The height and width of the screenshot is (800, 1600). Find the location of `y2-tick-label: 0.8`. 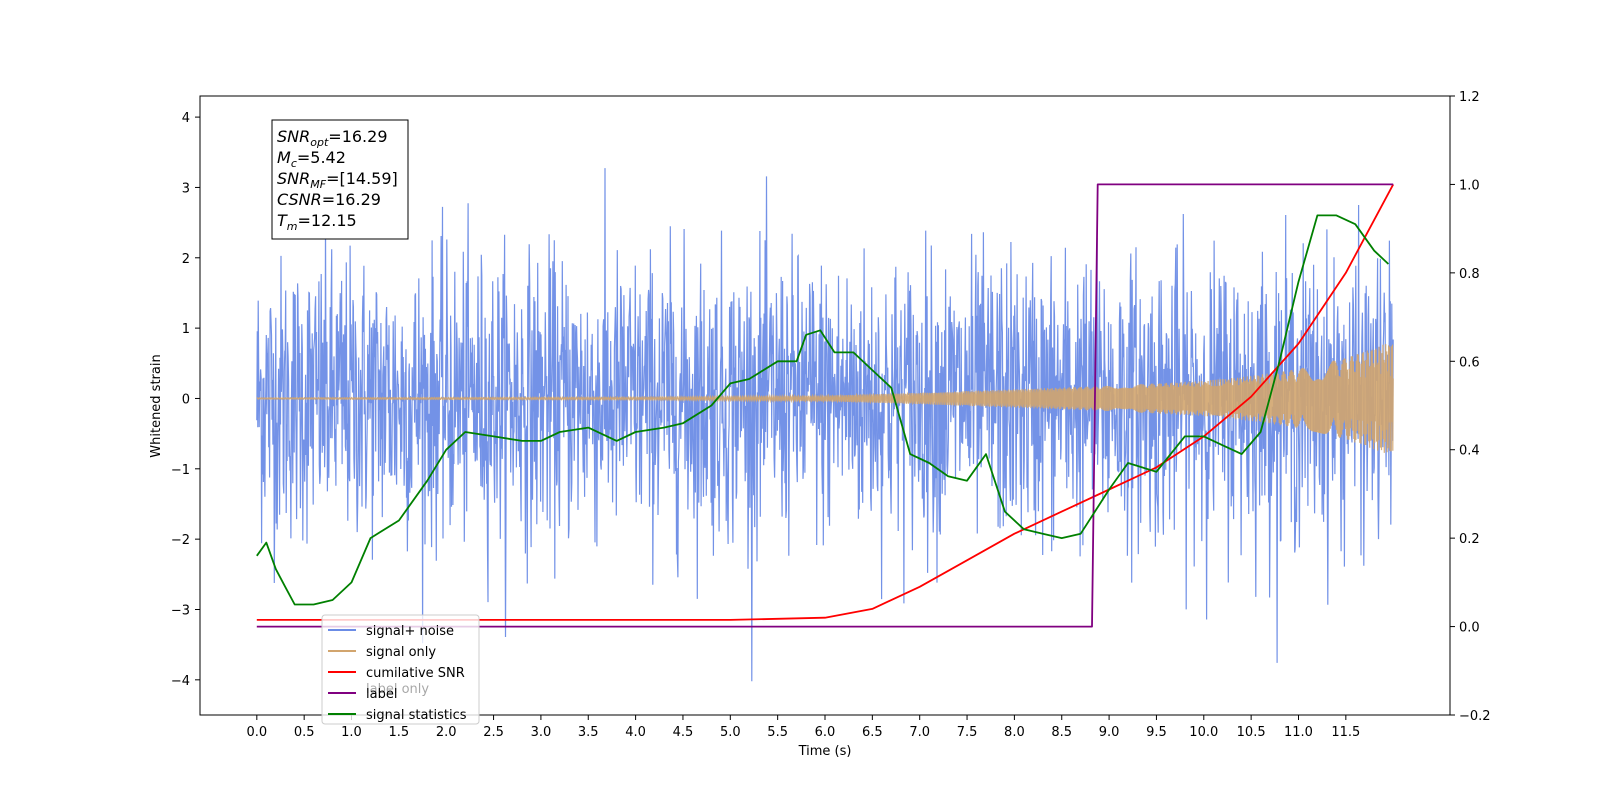

y2-tick-label: 0.8 is located at coordinates (1469, 274).